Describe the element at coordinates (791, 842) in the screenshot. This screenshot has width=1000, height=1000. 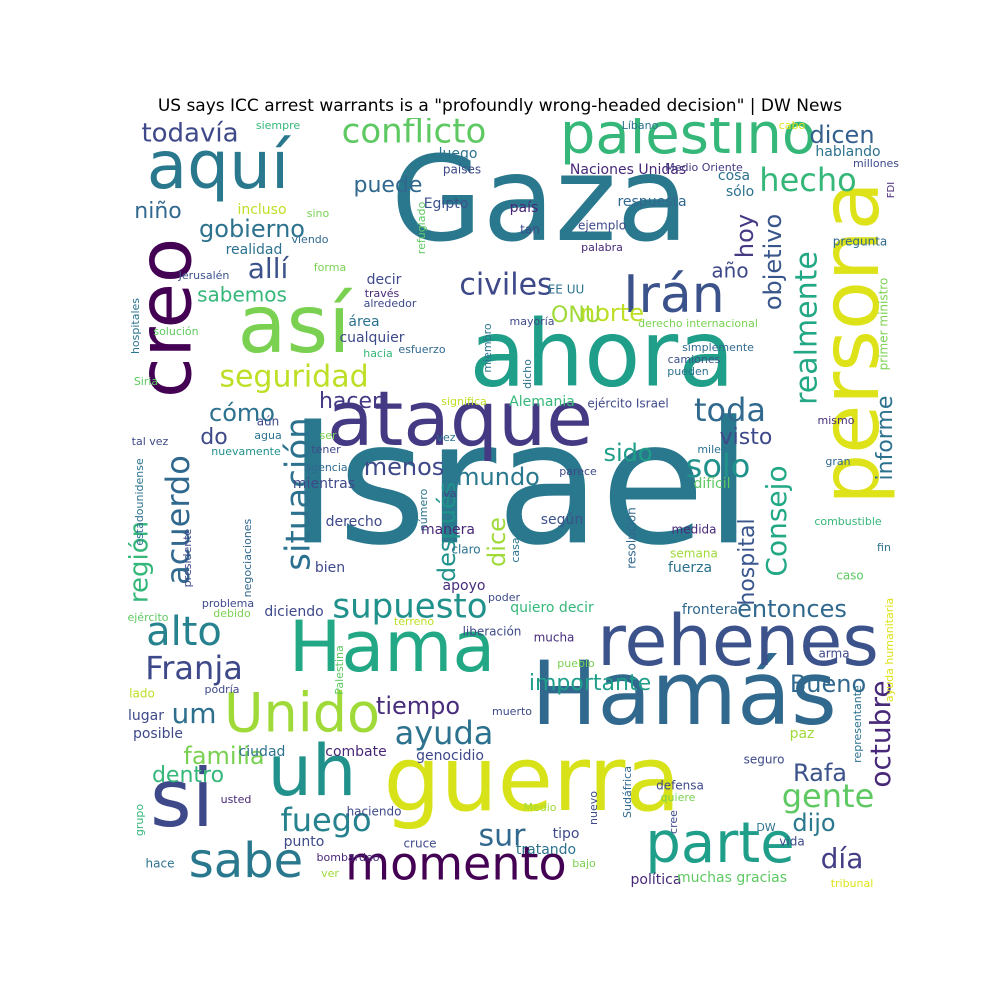
I see `cloud-word: vida` at that location.